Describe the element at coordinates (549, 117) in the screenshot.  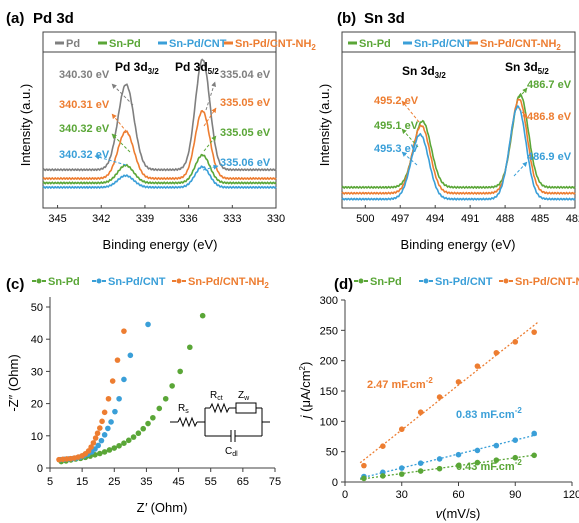
I see `annotation-label: 486.8 eV` at that location.